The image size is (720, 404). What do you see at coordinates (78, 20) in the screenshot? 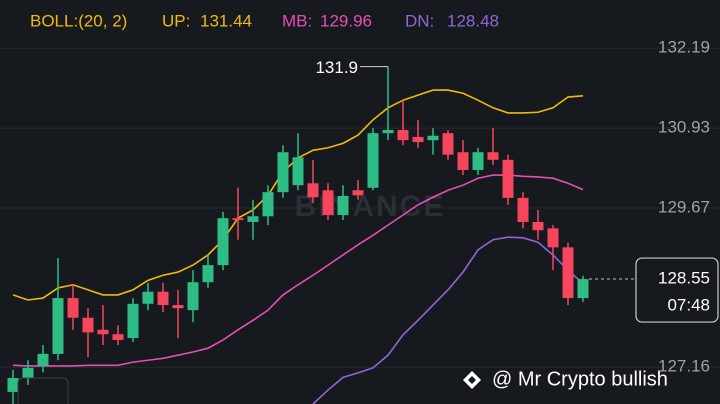
I see `indicator-label: BOLL:(20, 2)` at bounding box center [78, 20].